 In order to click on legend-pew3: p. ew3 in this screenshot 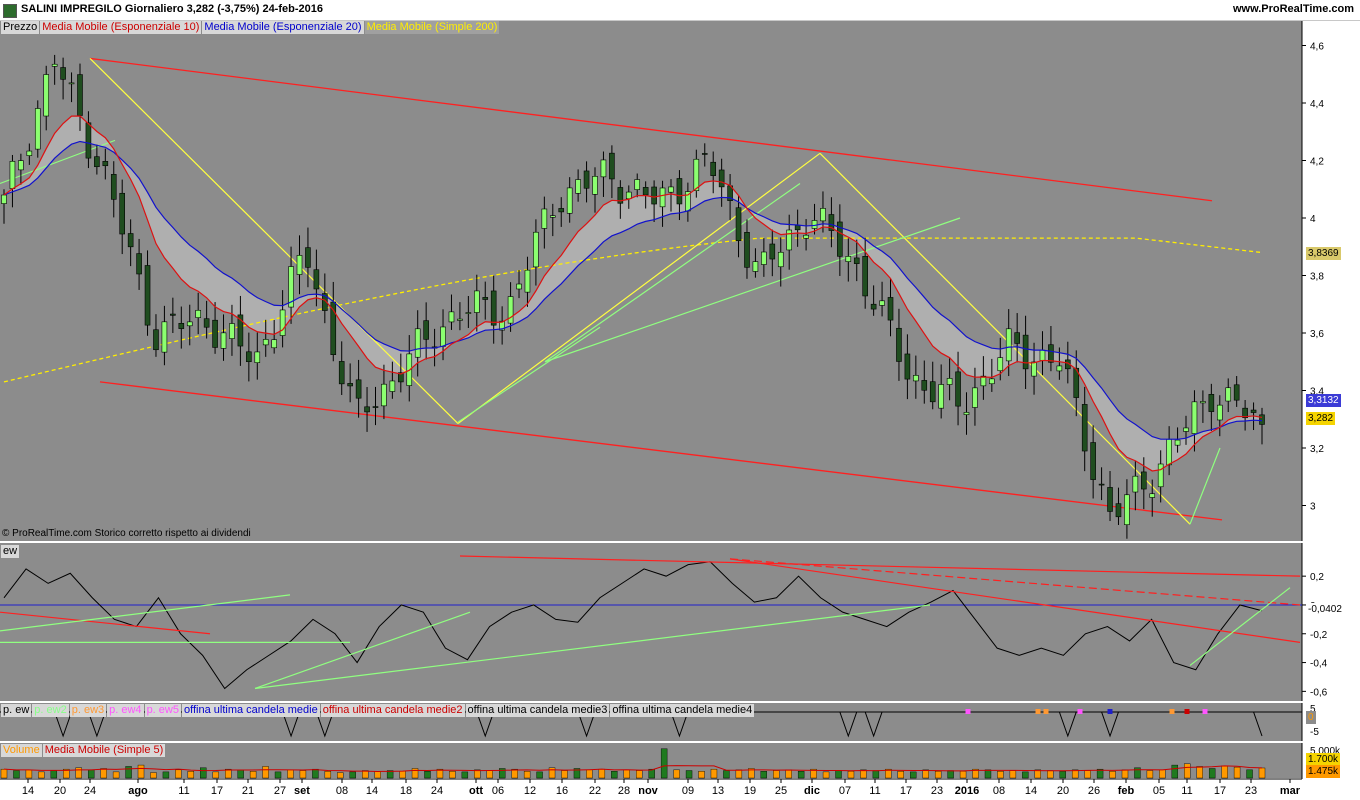, I will do `click(88, 710)`.